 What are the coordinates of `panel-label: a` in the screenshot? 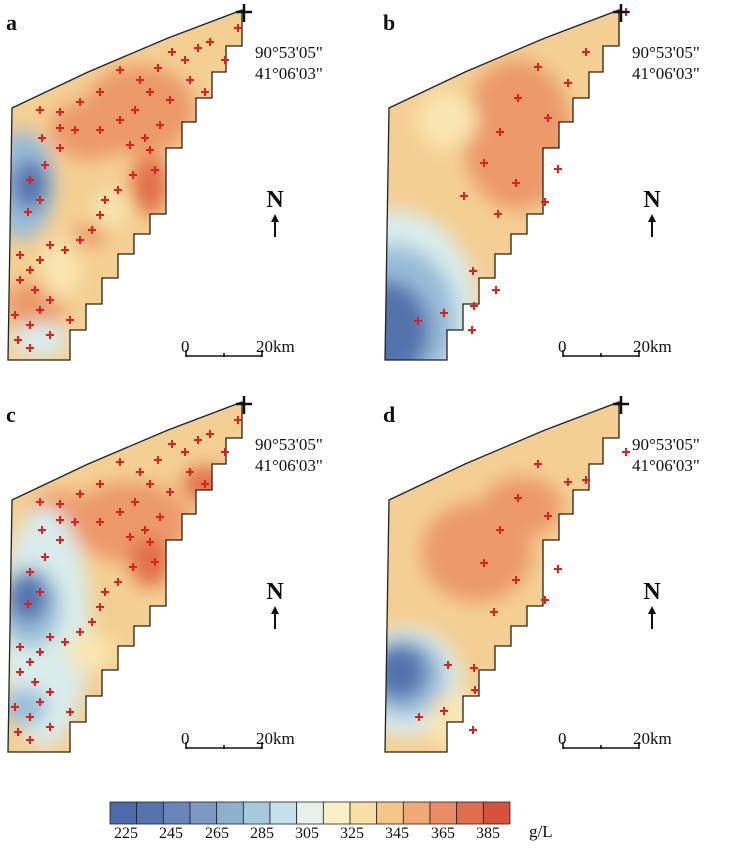 It's located at (11, 22).